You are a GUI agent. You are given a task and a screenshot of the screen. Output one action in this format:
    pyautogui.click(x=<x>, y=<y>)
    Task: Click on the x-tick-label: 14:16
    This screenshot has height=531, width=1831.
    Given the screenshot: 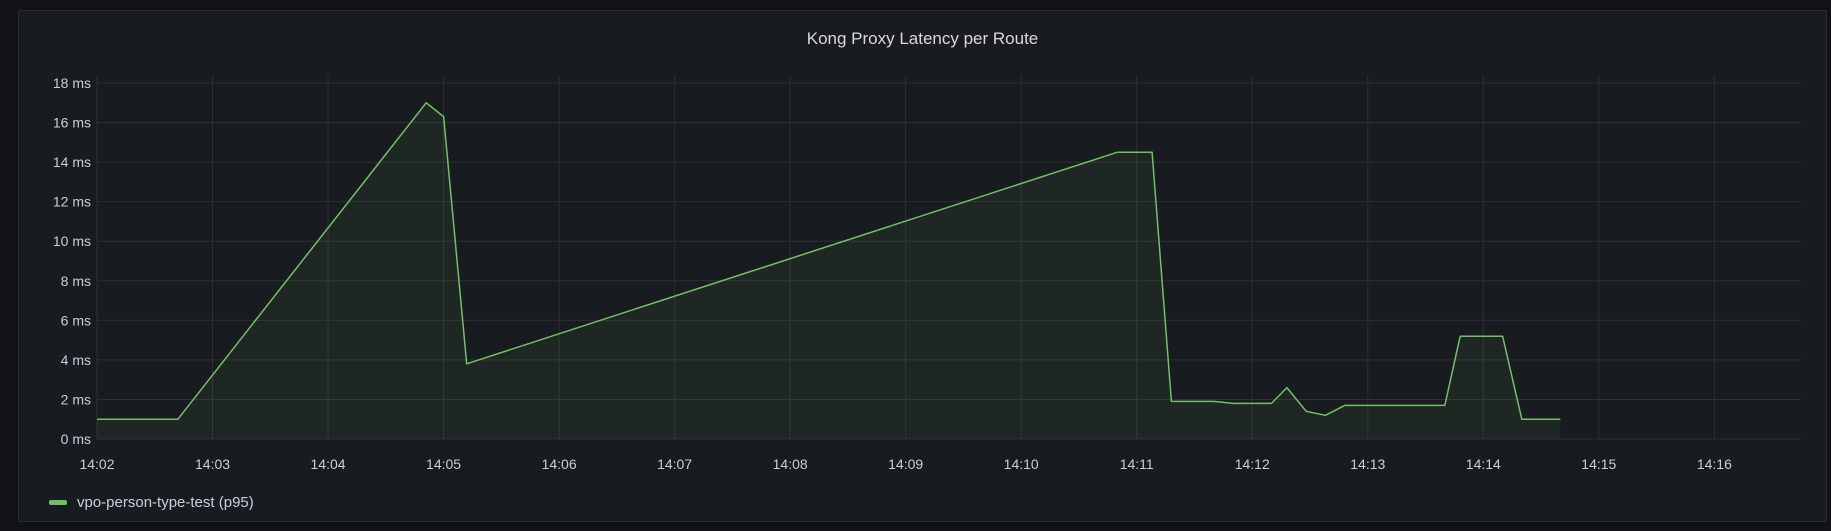 What is the action you would take?
    pyautogui.click(x=1714, y=464)
    